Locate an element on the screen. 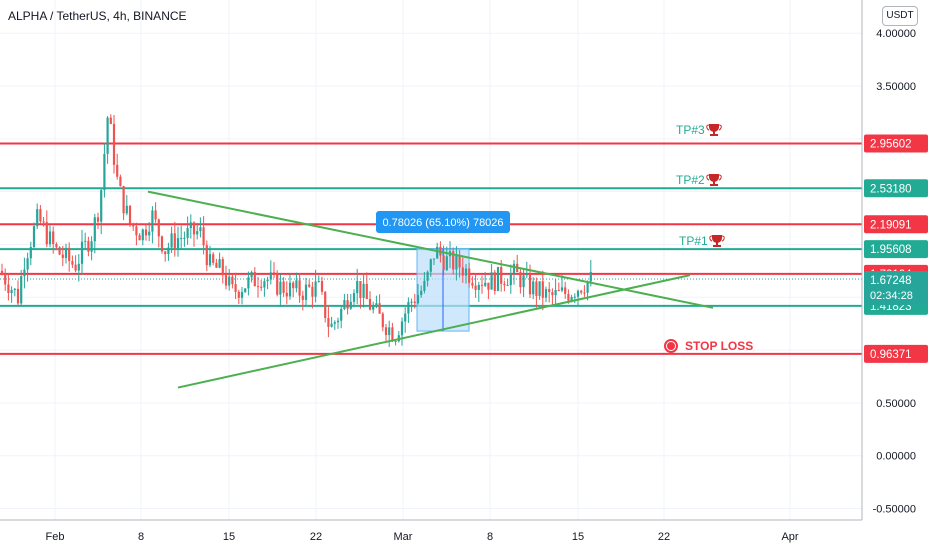 The height and width of the screenshot is (550, 932). stop-loss-label: STOP LOSS is located at coordinates (719, 346).